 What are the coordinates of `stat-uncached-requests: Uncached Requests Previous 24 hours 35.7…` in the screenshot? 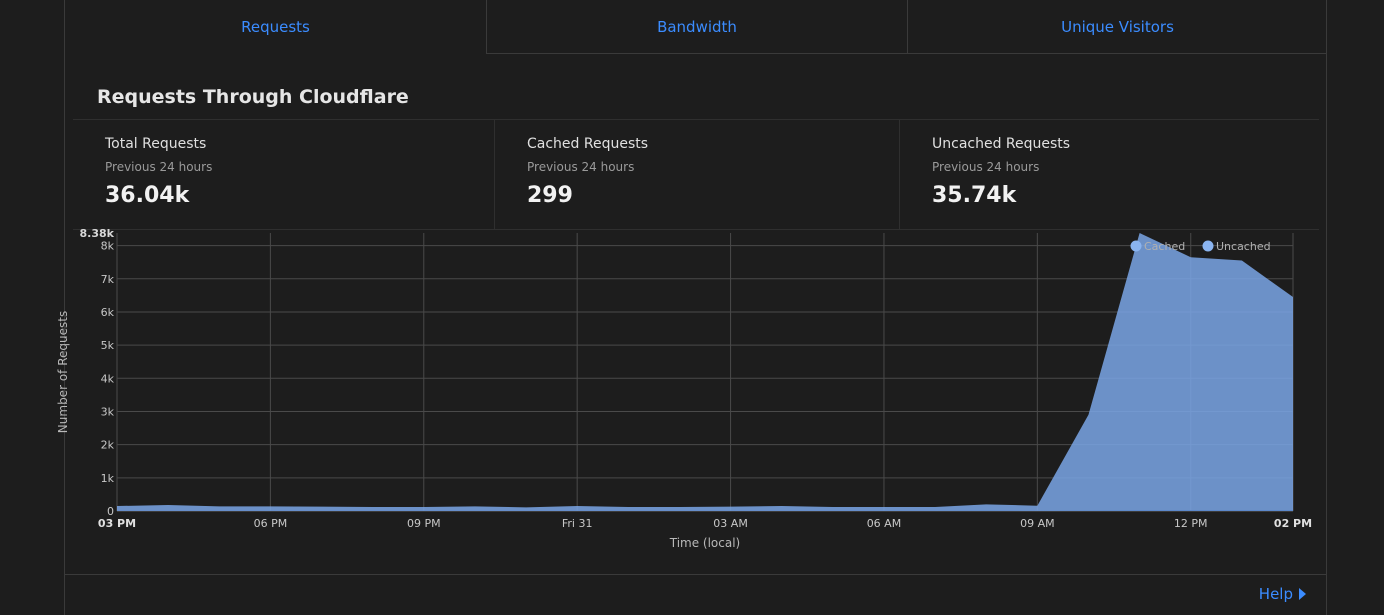 It's located at (1109, 175).